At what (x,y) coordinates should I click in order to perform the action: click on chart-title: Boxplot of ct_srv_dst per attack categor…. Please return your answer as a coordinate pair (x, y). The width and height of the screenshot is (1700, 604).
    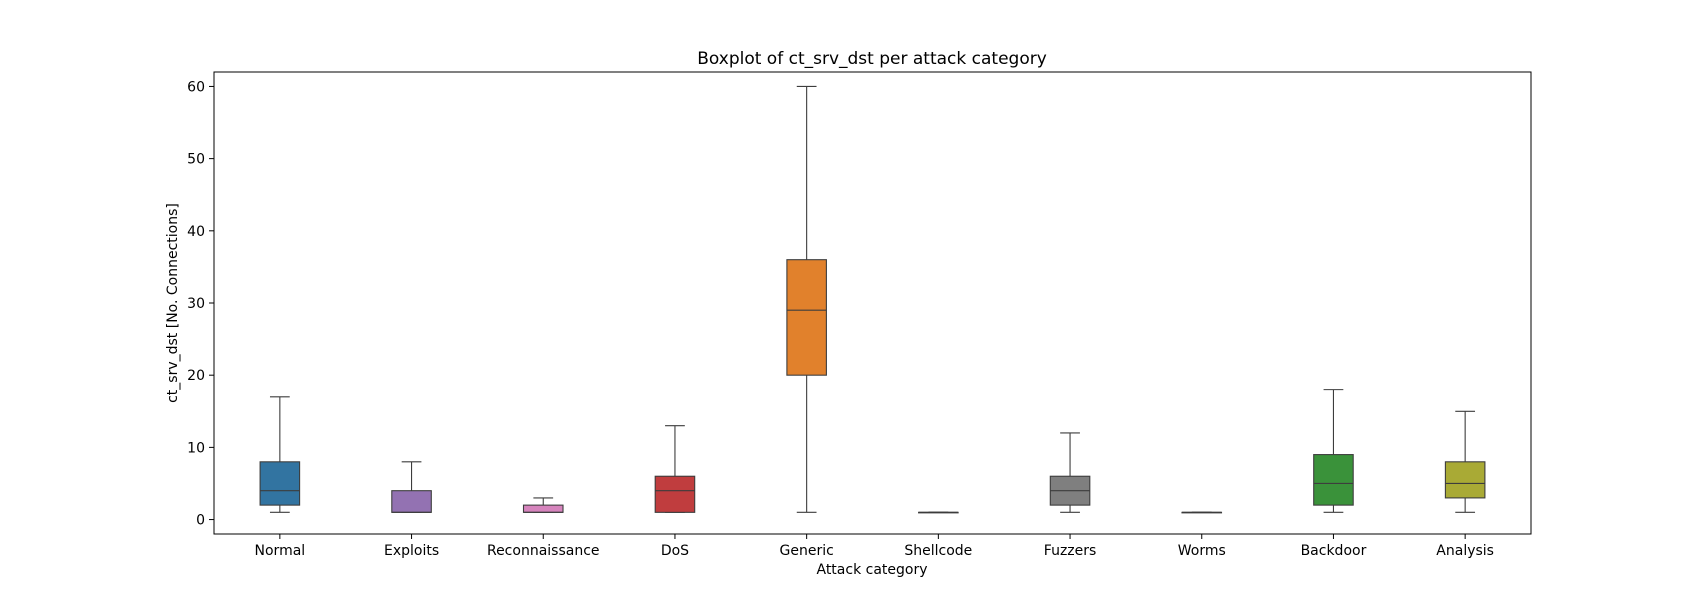
    Looking at the image, I should click on (872, 59).